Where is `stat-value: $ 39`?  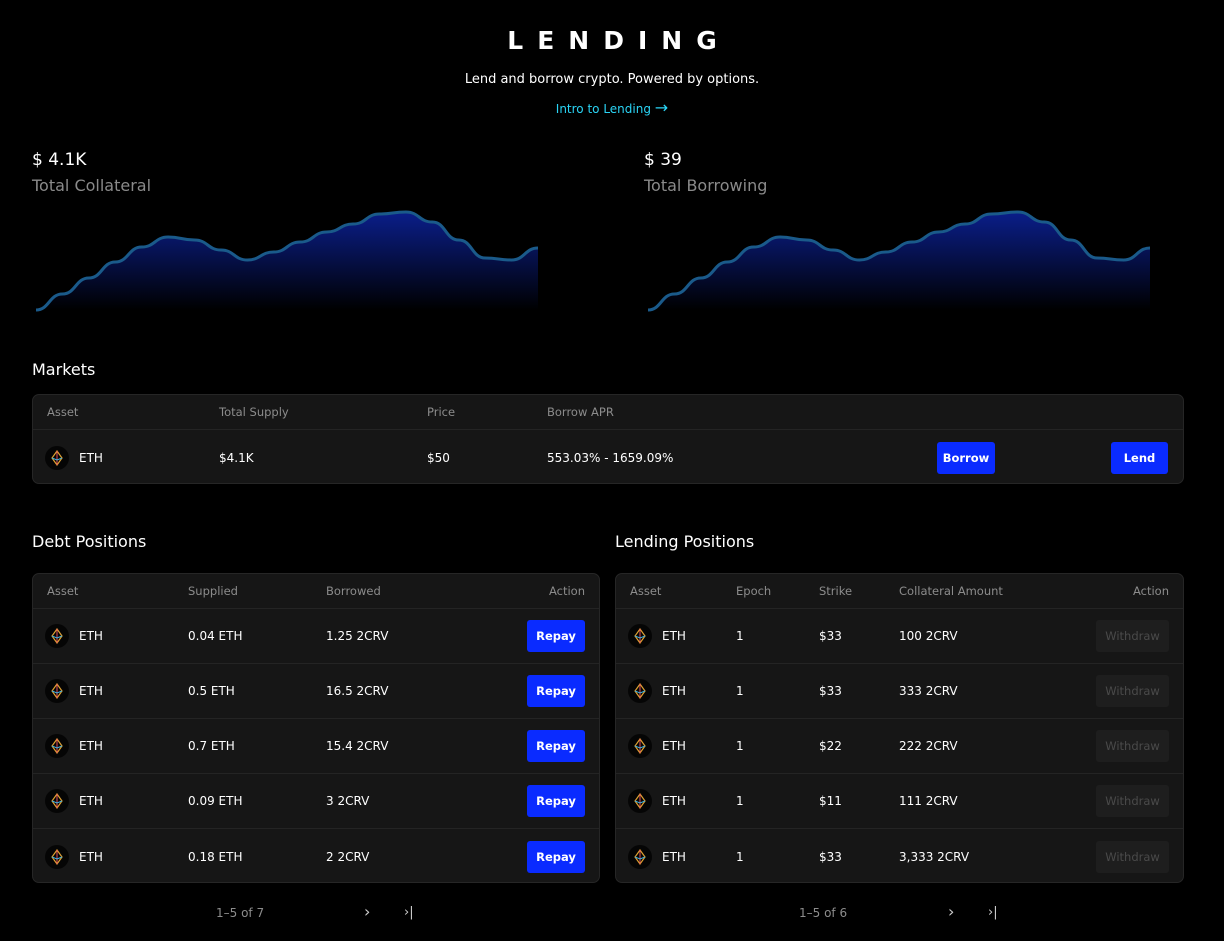
stat-value: $ 39 is located at coordinates (663, 160).